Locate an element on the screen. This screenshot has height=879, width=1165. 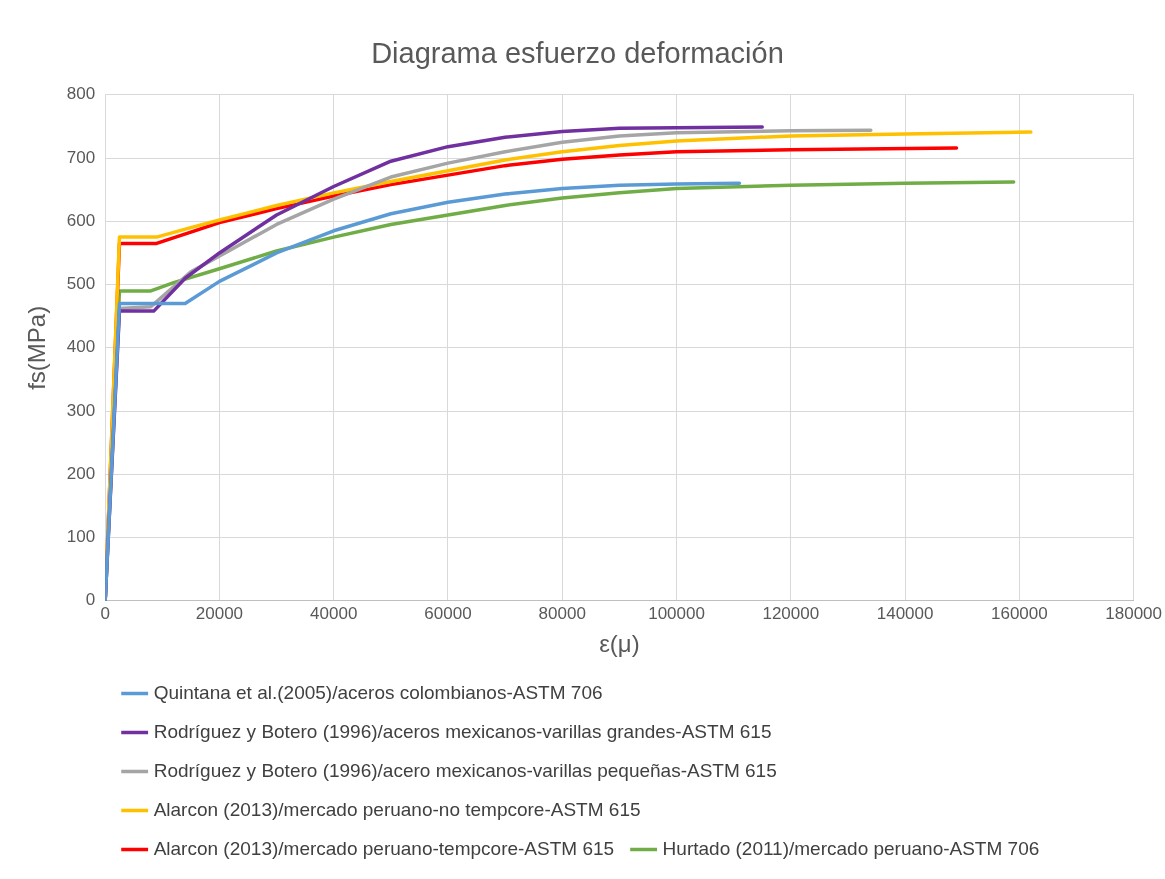
legend-label: Alarcon (2013)/mercado peruano-no tempcore-ASTM 615 is located at coordinates (397, 809).